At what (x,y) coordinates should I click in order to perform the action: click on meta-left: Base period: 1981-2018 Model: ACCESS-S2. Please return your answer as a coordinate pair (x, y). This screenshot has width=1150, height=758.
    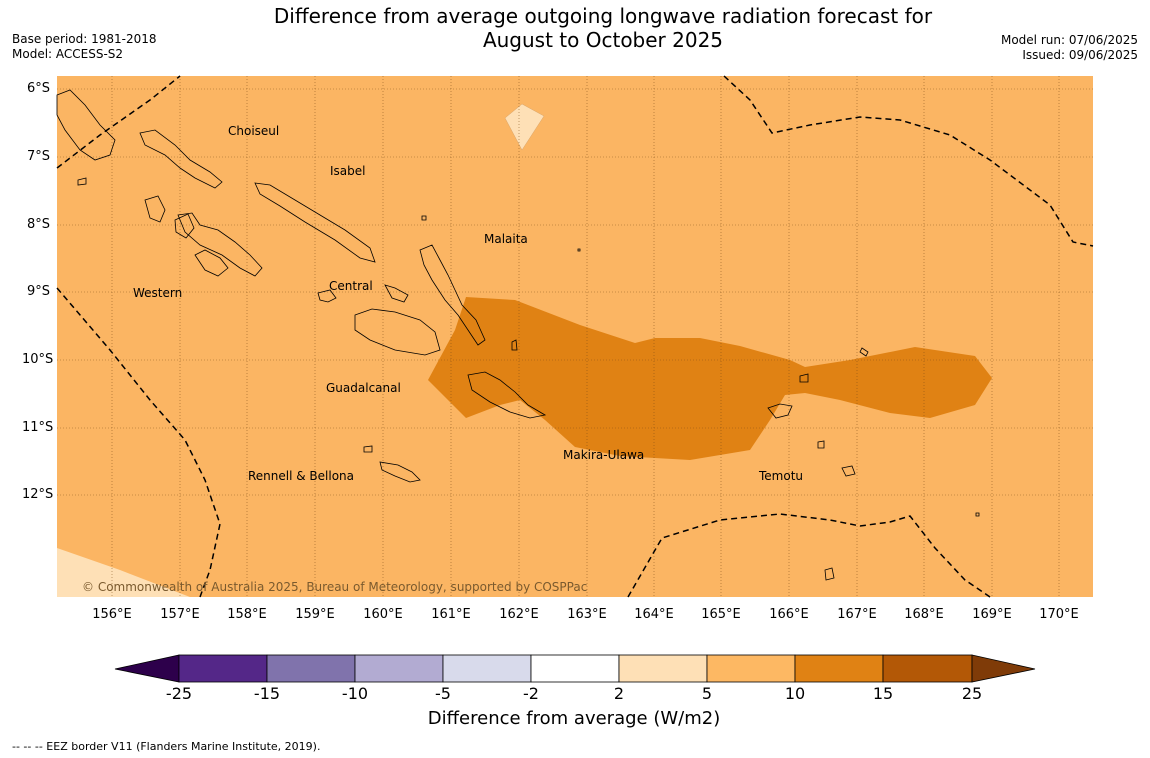
    Looking at the image, I should click on (84, 47).